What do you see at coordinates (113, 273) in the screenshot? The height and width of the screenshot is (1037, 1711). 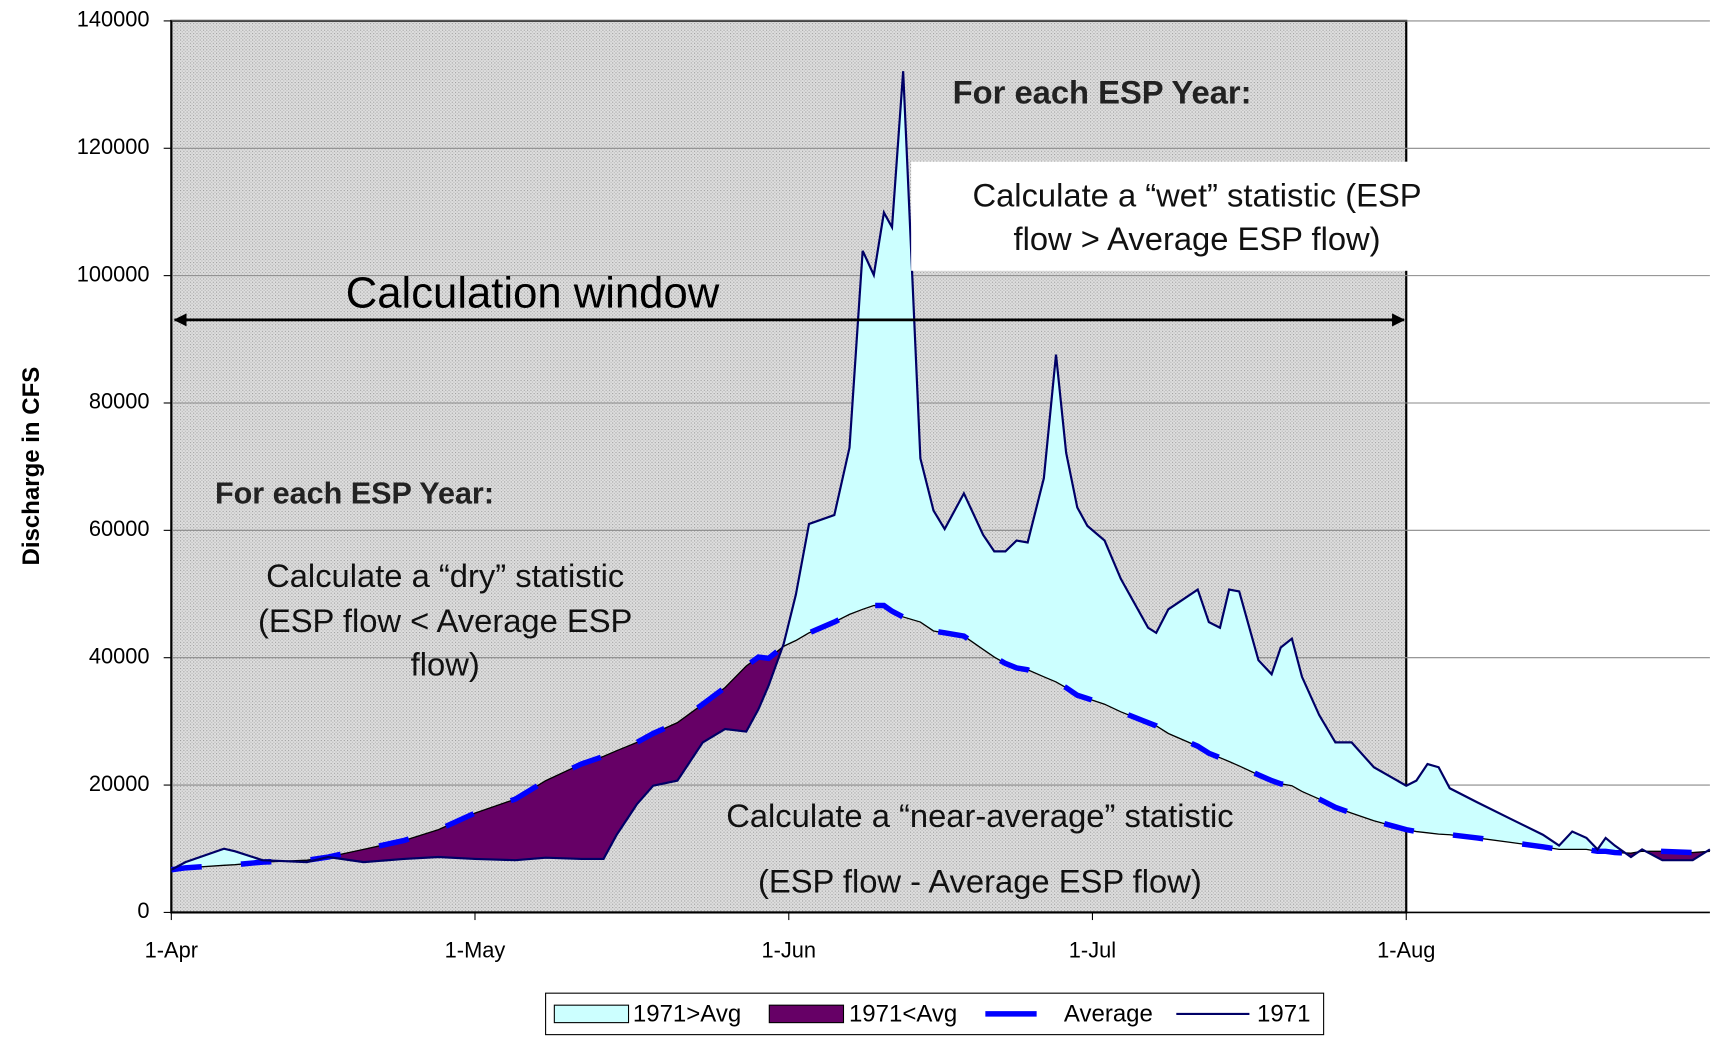 I see `y-tick-label: 100000` at bounding box center [113, 273].